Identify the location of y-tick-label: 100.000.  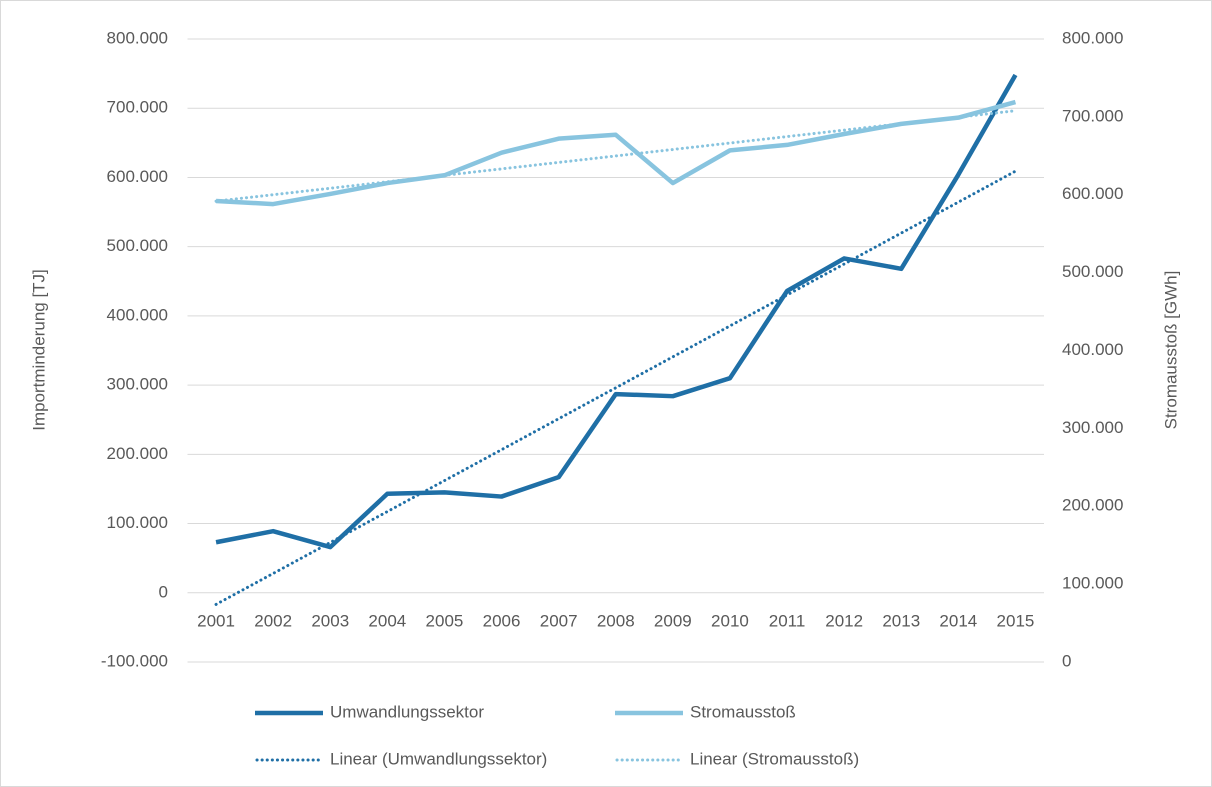
(137, 522).